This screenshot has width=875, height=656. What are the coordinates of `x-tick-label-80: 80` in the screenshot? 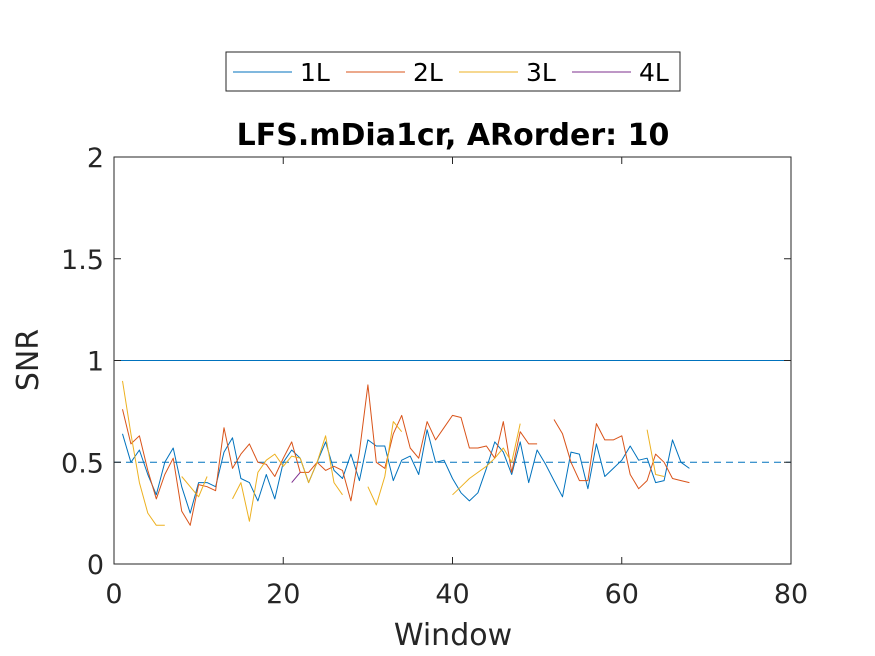 It's located at (791, 594).